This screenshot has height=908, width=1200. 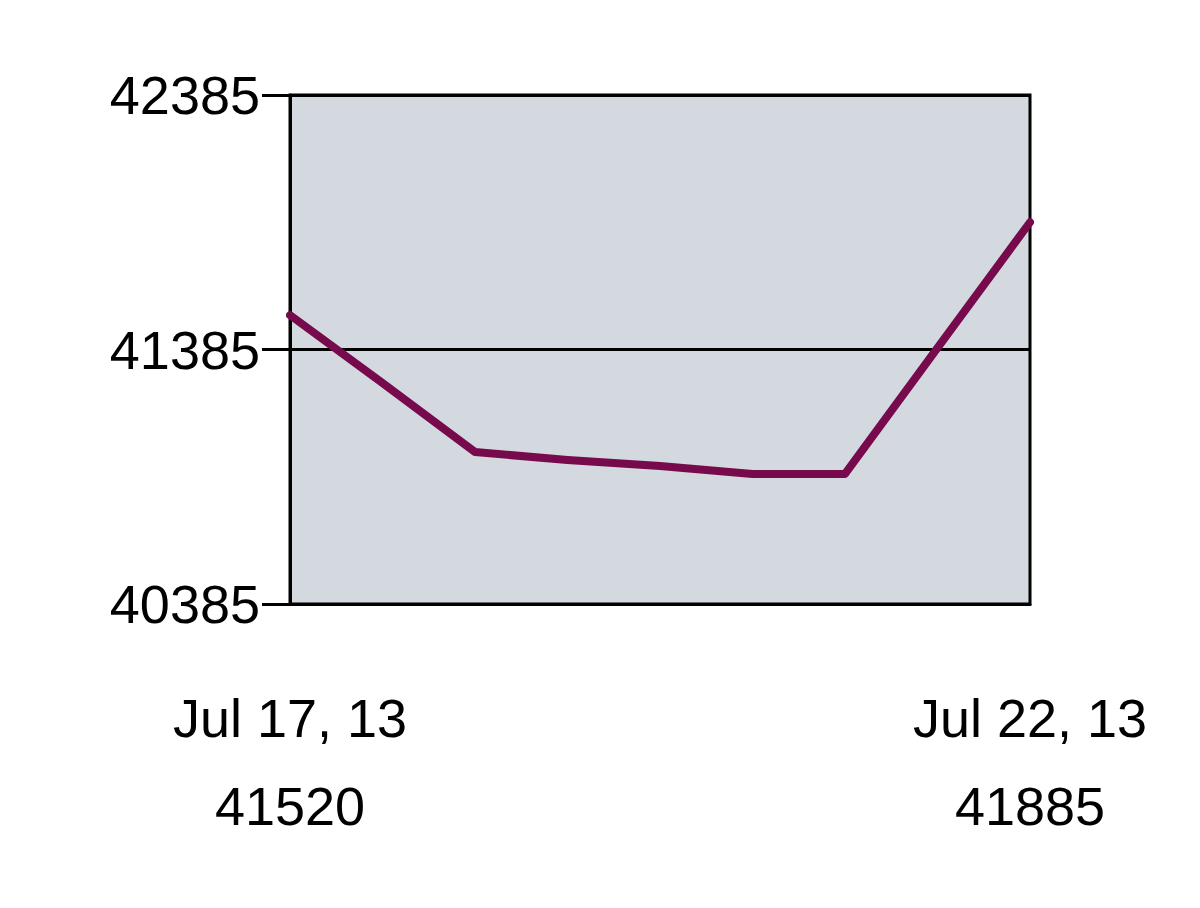 What do you see at coordinates (1030, 762) in the screenshot?
I see `x-tick-label: Jul 22, 13 41885` at bounding box center [1030, 762].